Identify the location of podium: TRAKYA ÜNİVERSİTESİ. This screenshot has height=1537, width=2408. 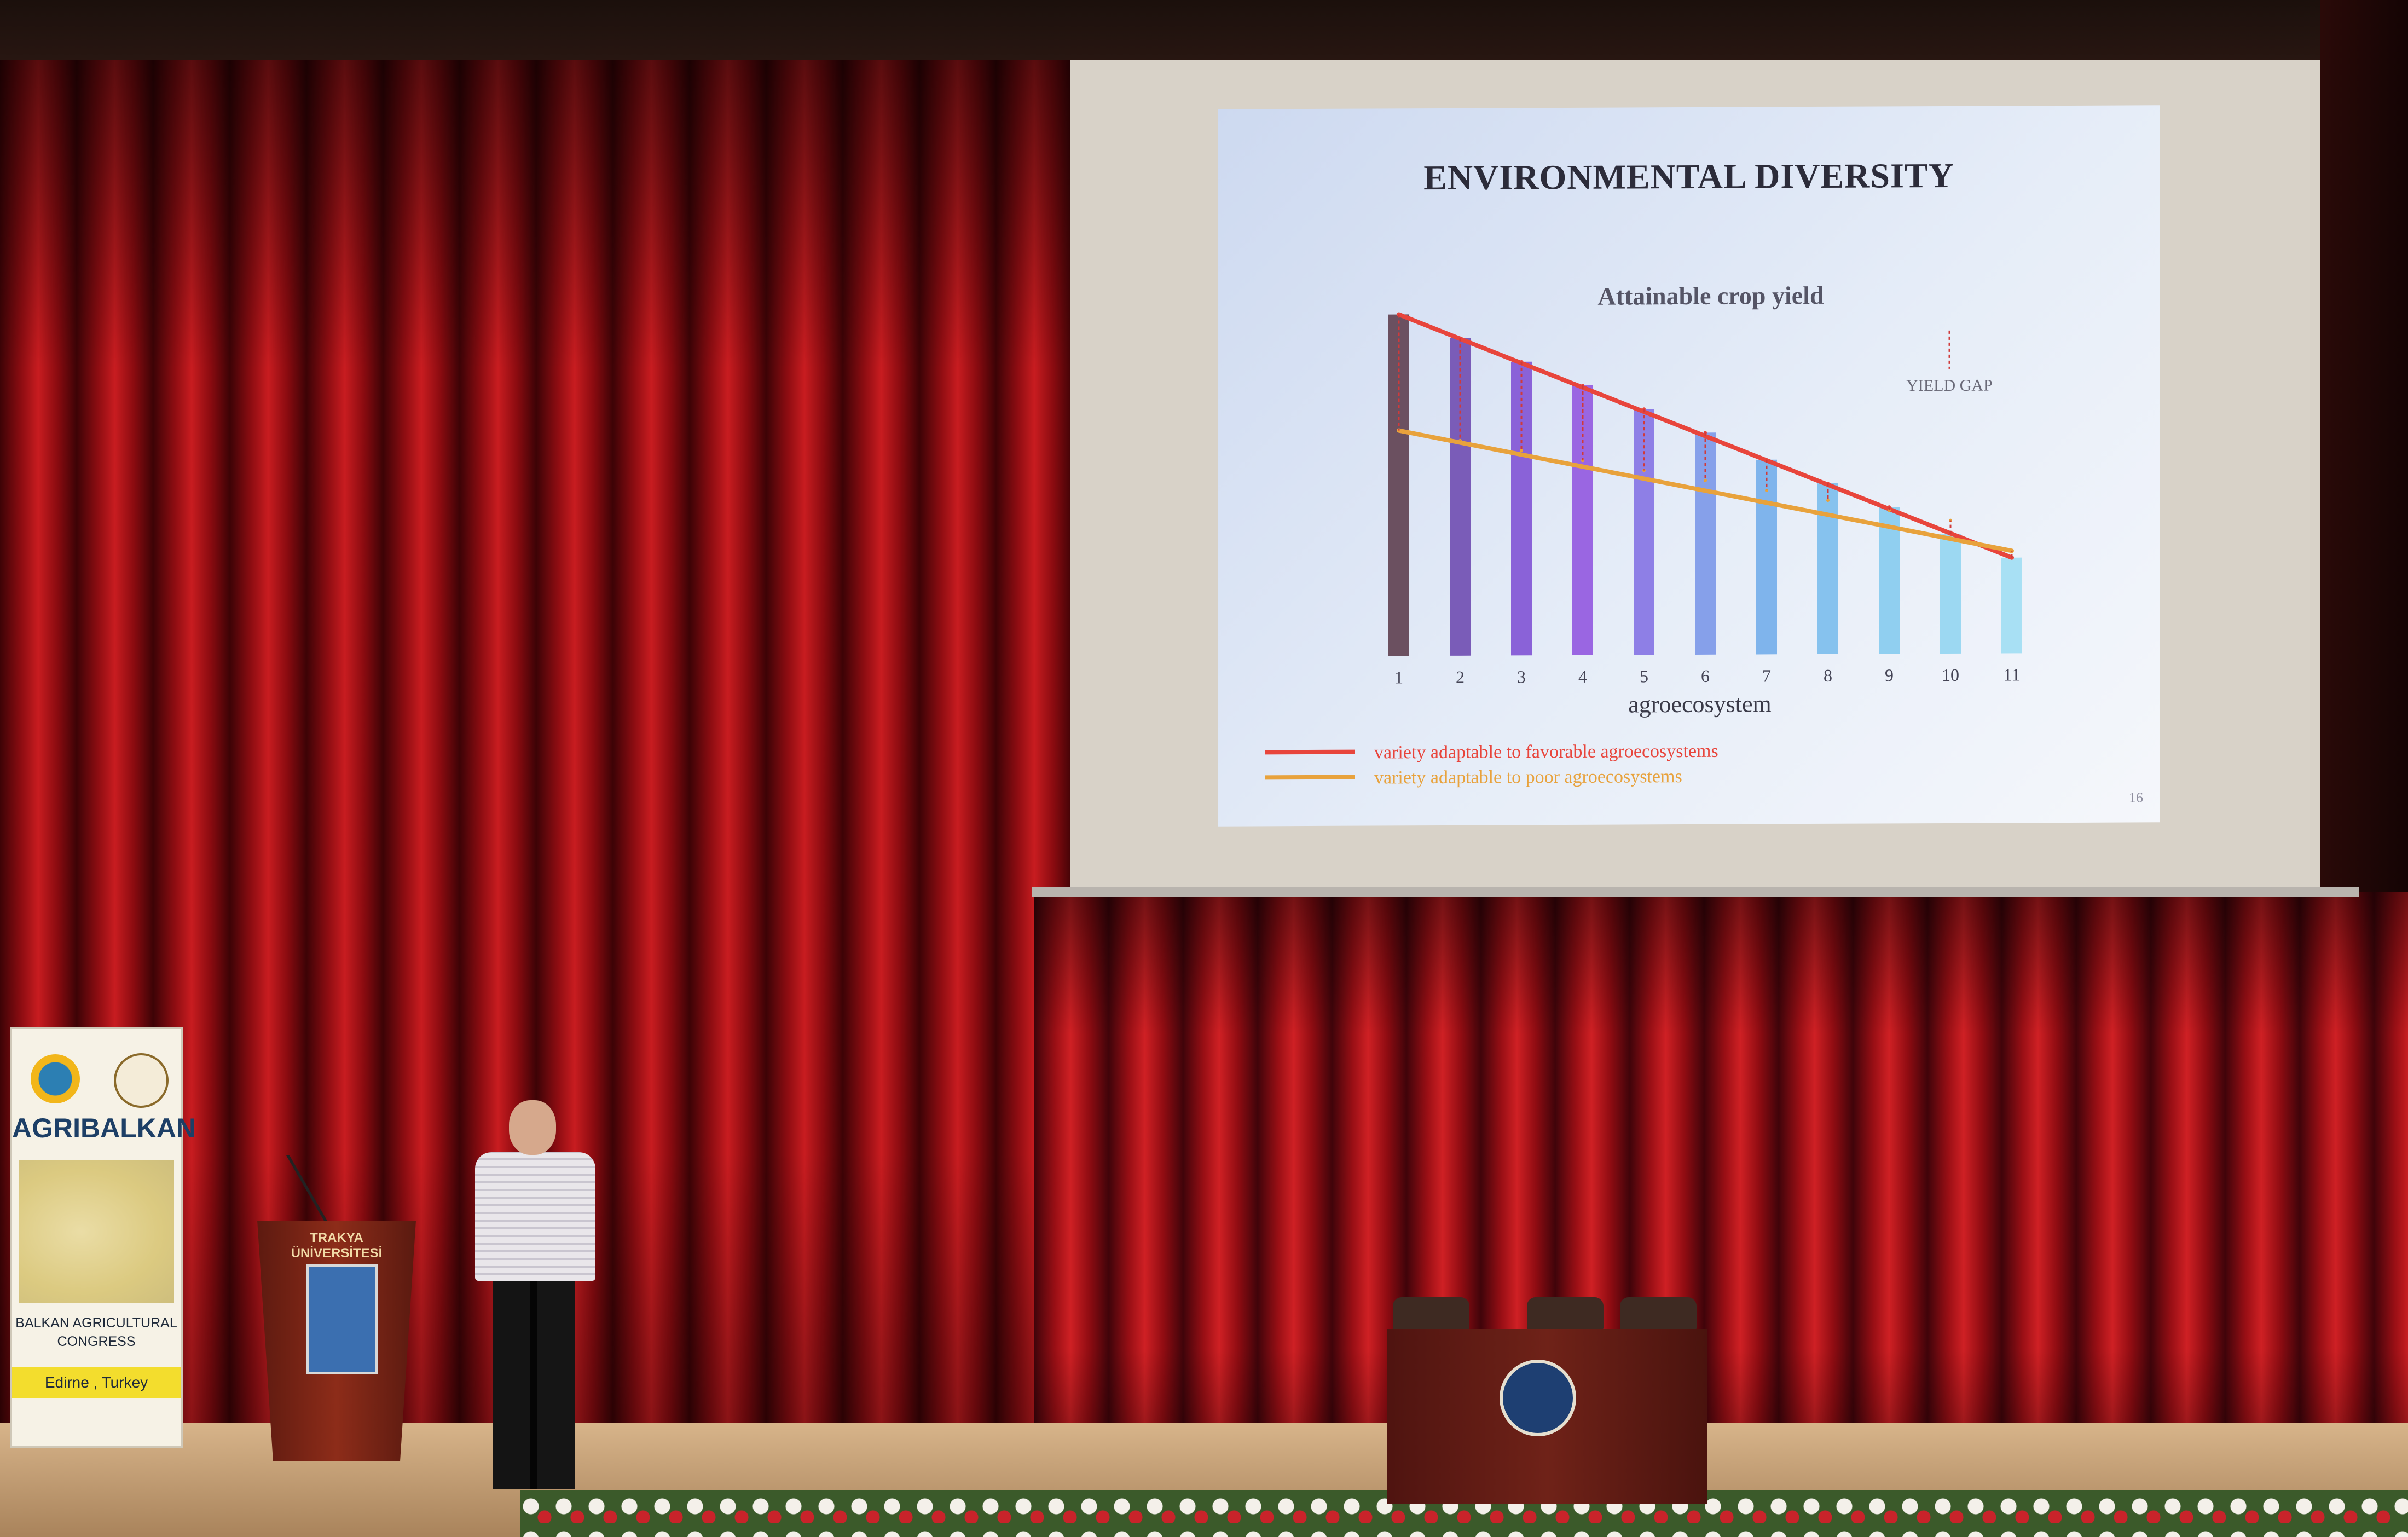
(336, 1341).